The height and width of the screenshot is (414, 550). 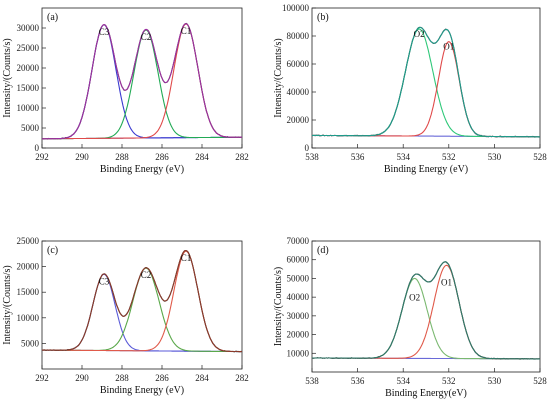 What do you see at coordinates (52, 250) in the screenshot?
I see `panel-label: (c)` at bounding box center [52, 250].